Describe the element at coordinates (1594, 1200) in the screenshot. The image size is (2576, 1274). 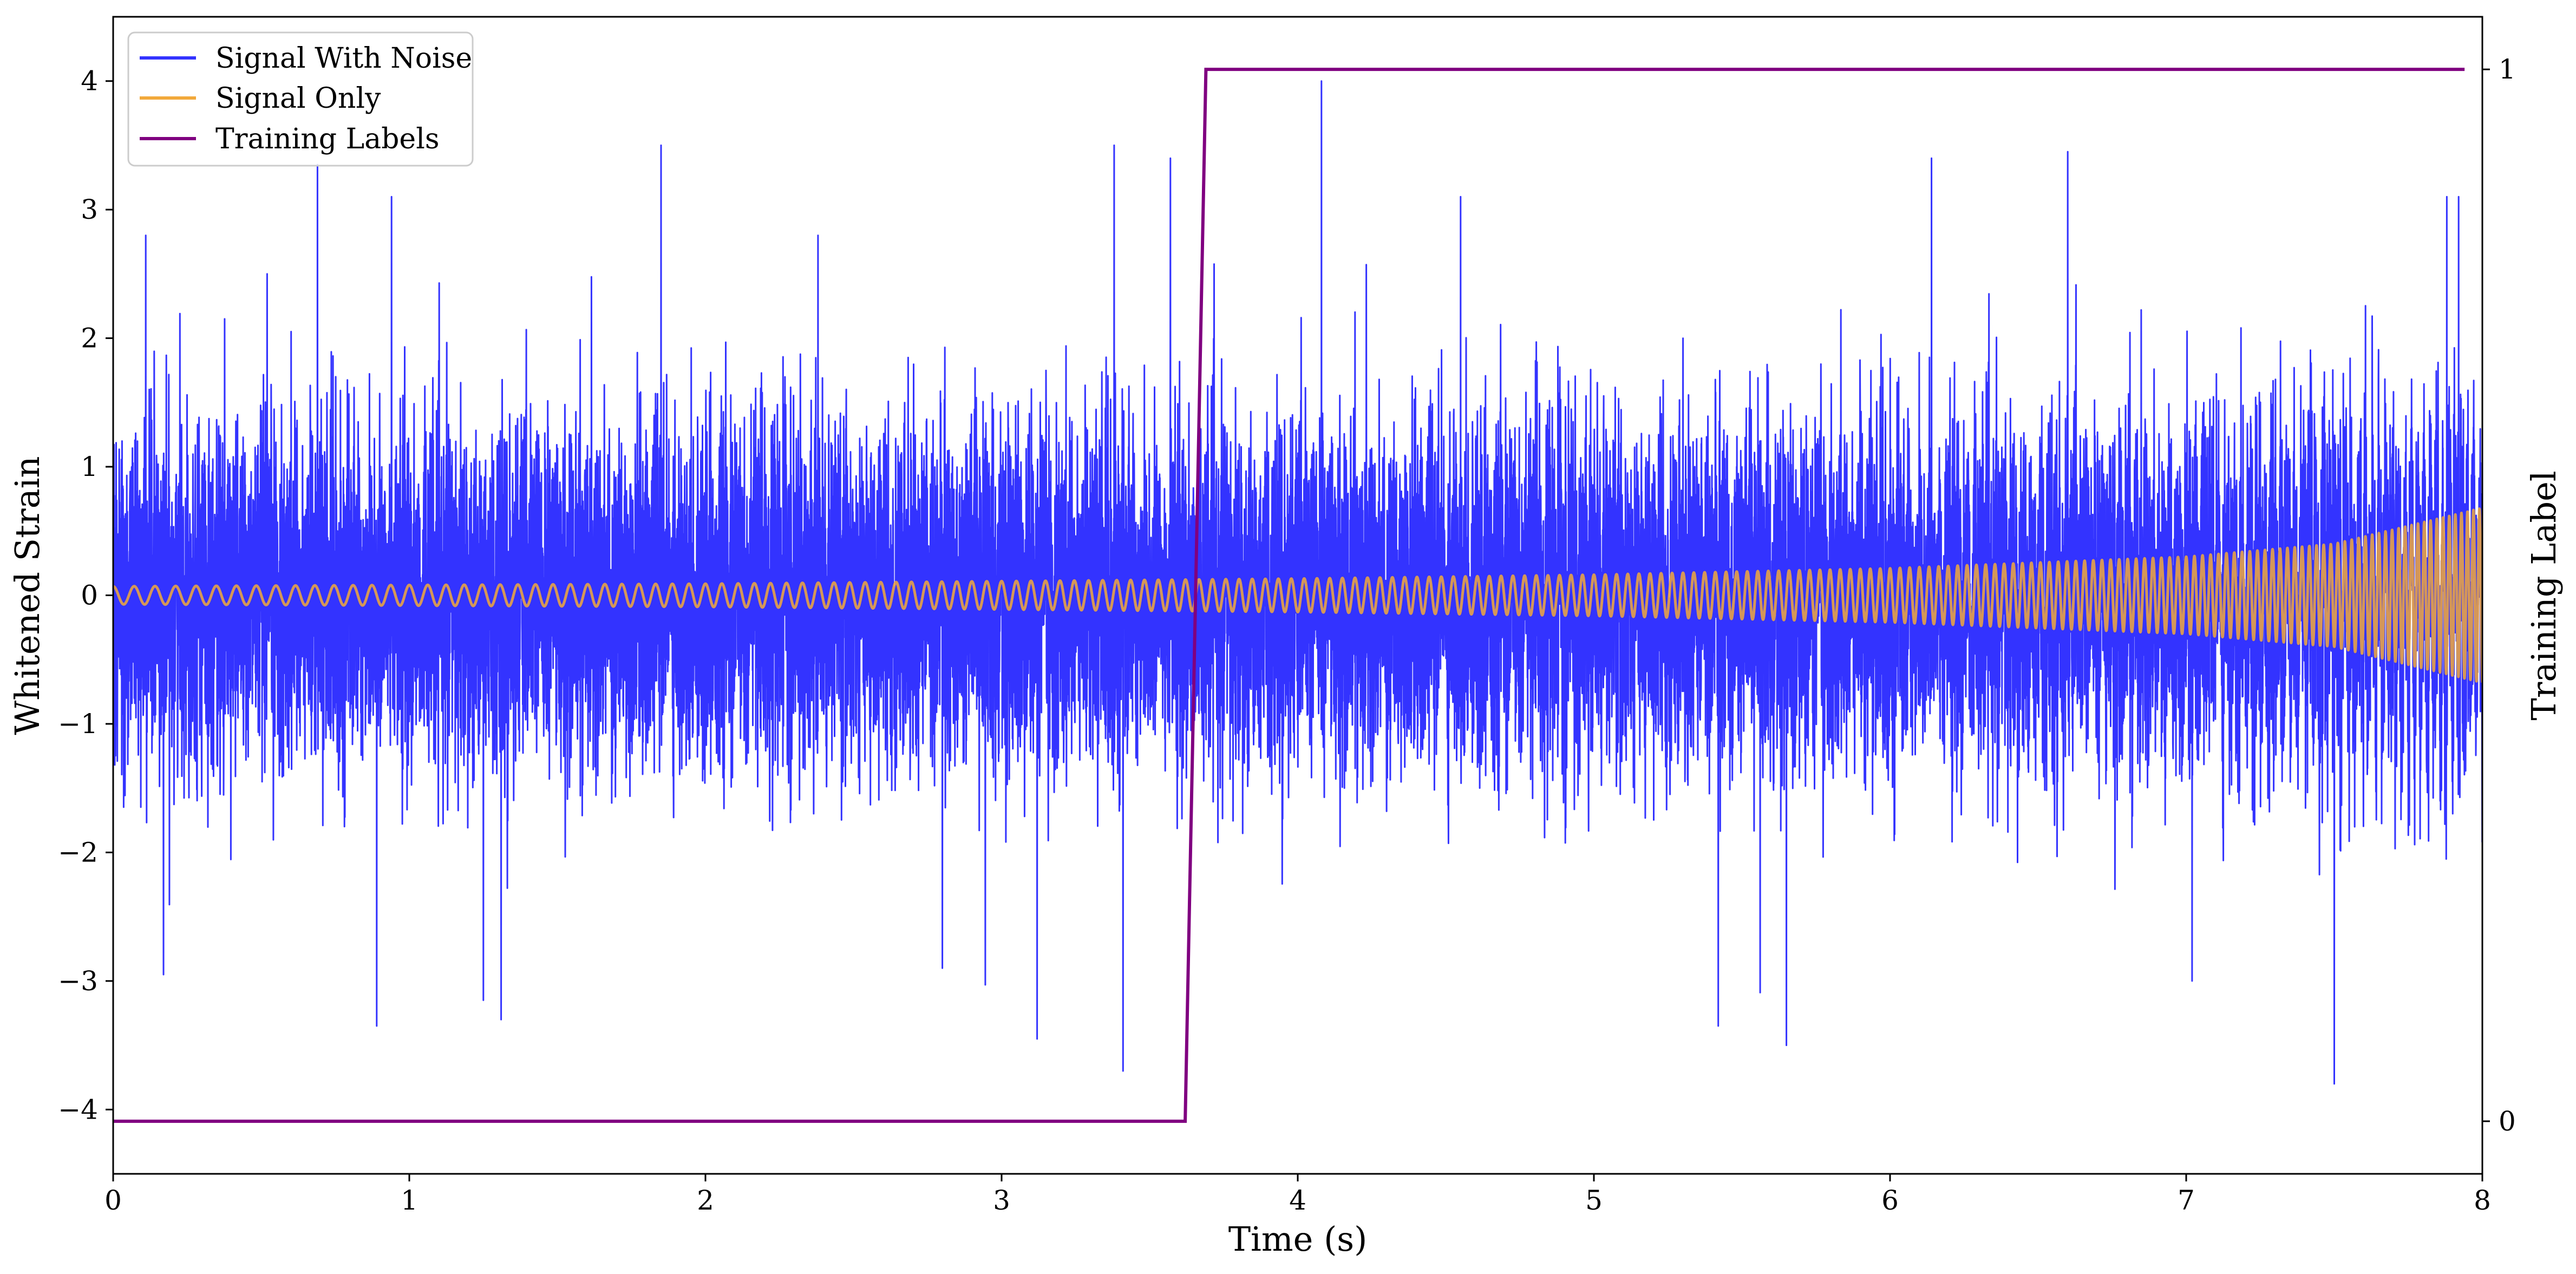
I see `x-tick-label: 5` at that location.